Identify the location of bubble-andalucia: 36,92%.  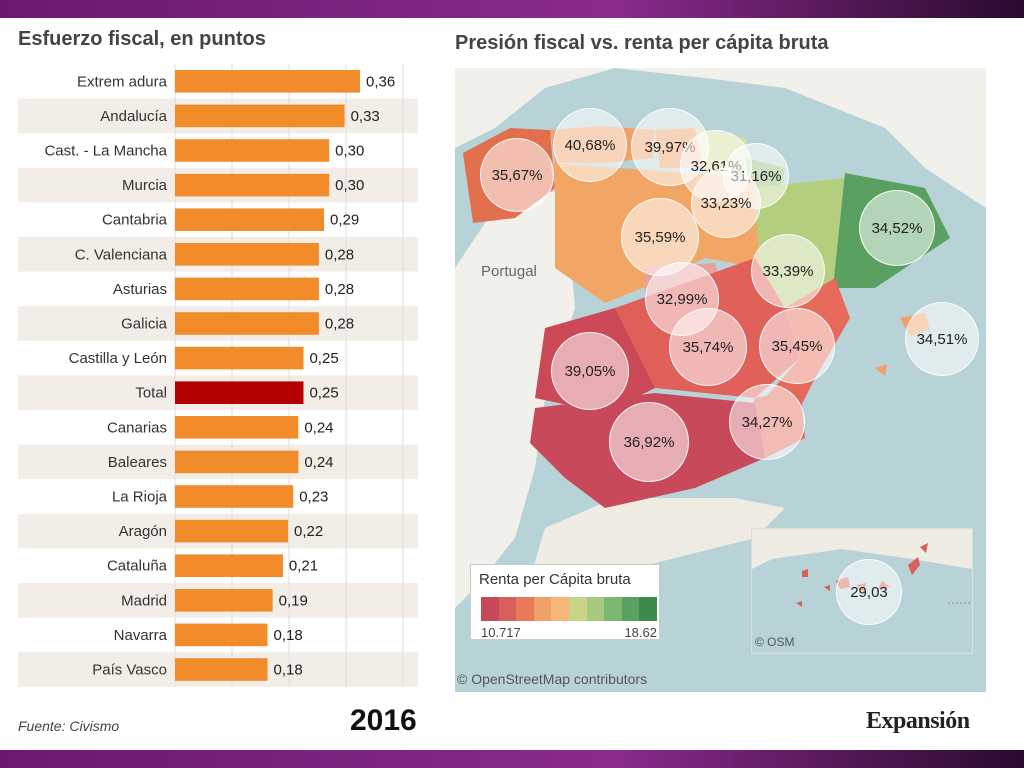
(649, 442).